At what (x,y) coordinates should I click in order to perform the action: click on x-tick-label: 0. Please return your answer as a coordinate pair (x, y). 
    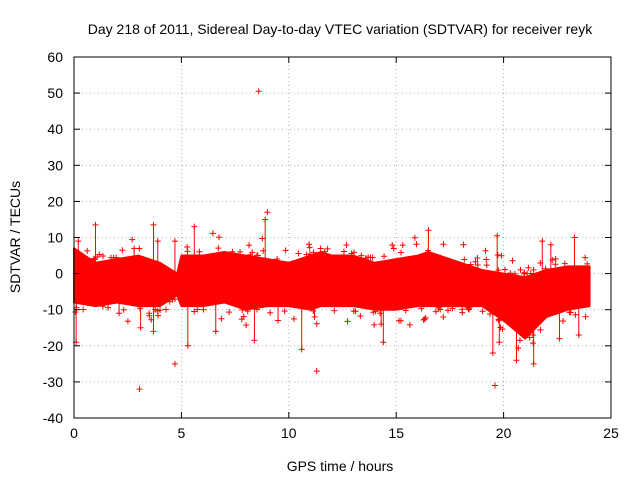
    Looking at the image, I should click on (74, 433).